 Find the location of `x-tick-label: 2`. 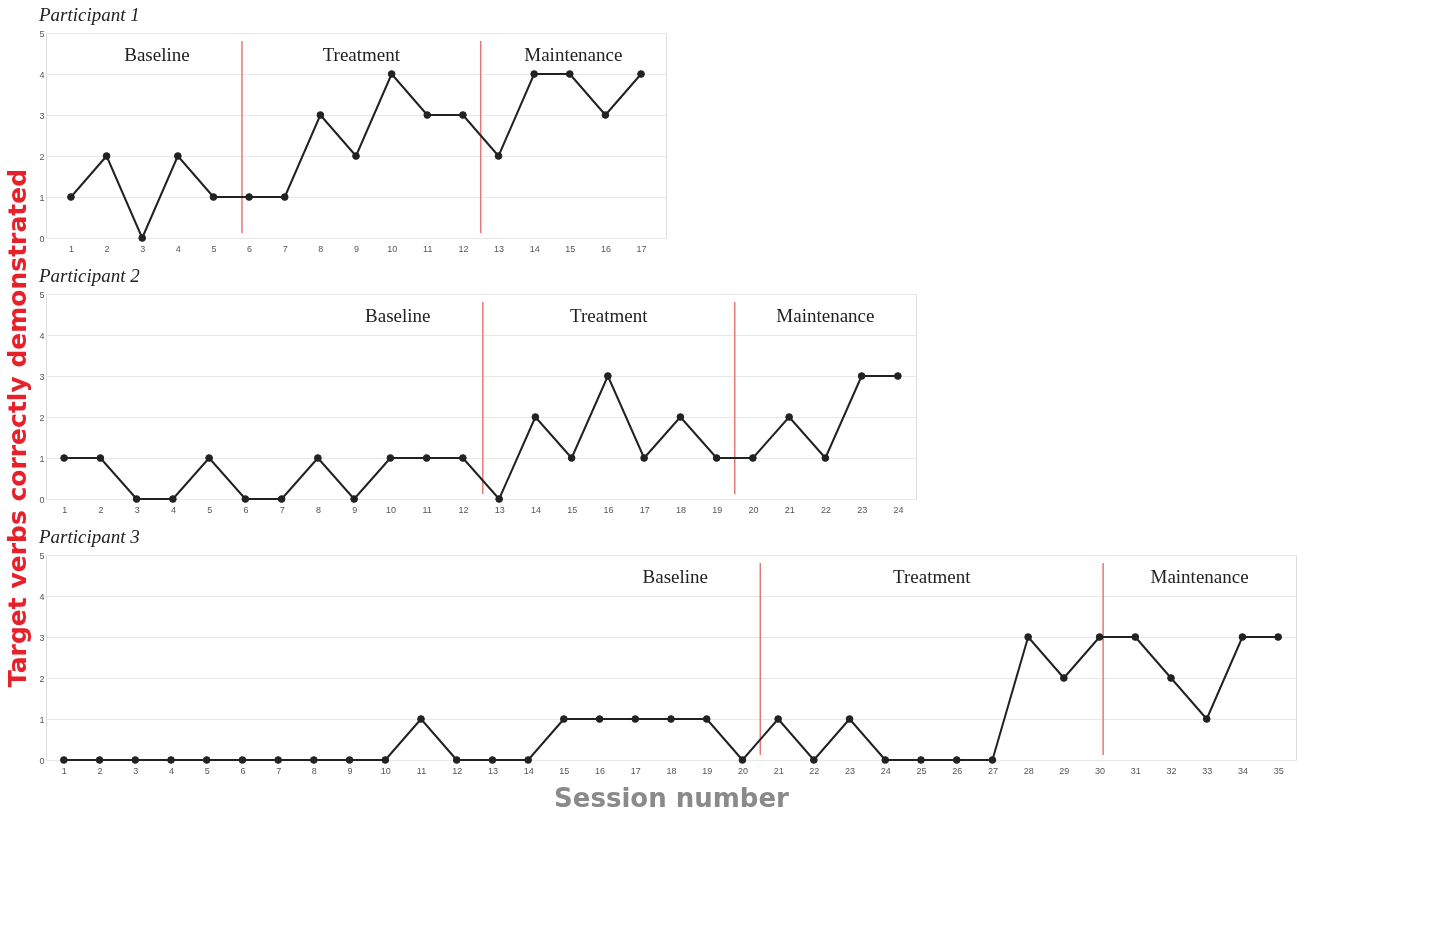

x-tick-label: 2 is located at coordinates (107, 248).